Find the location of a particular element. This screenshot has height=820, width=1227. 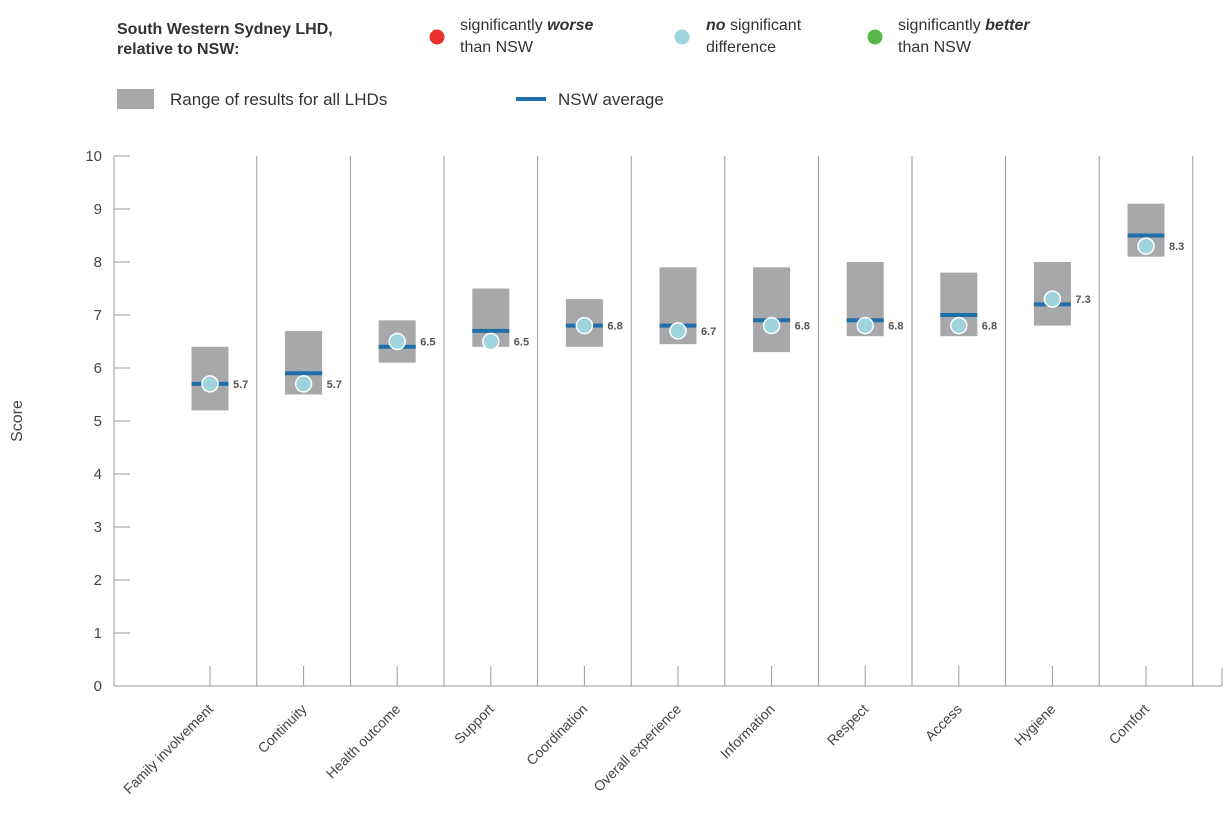

legend-title-line1: South Western Sydney LHD, is located at coordinates (225, 29).